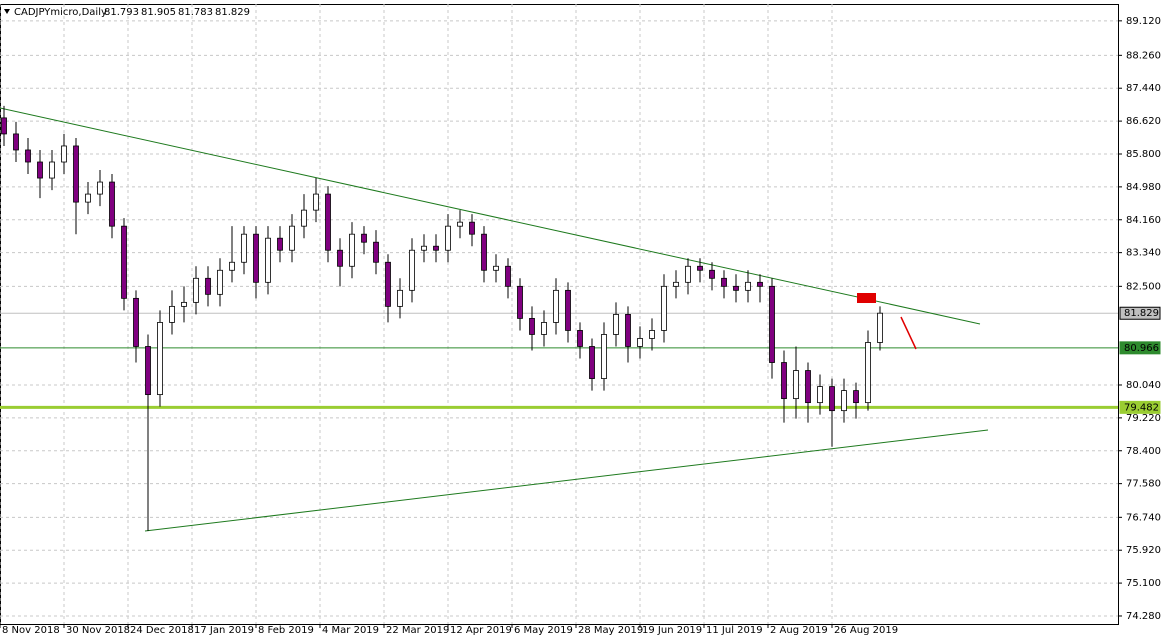 This screenshot has width=1163, height=639. Describe the element at coordinates (610, 630) in the screenshot. I see `x-tick-label: 28 May 2019` at that location.